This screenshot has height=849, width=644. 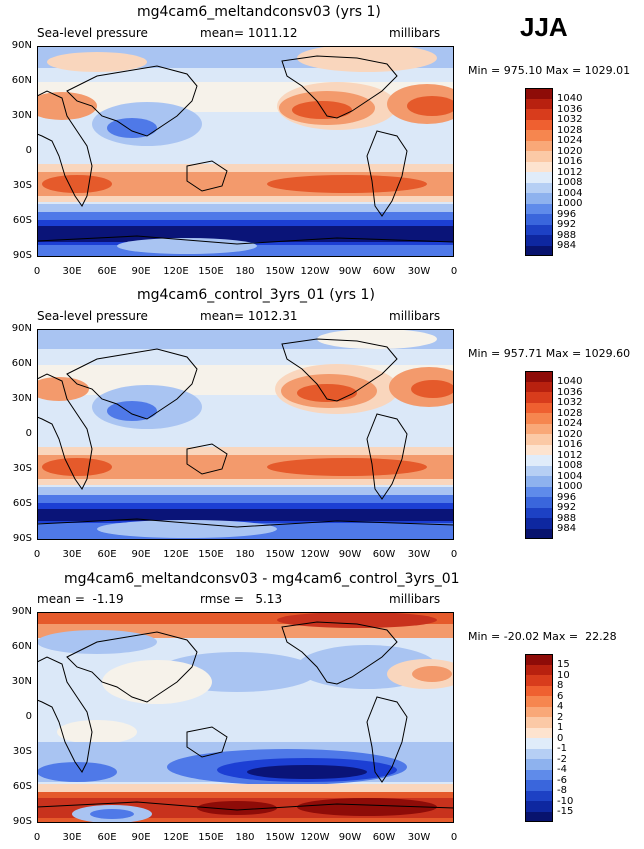 I want to click on colorbar-label: 988, so click(x=567, y=518).